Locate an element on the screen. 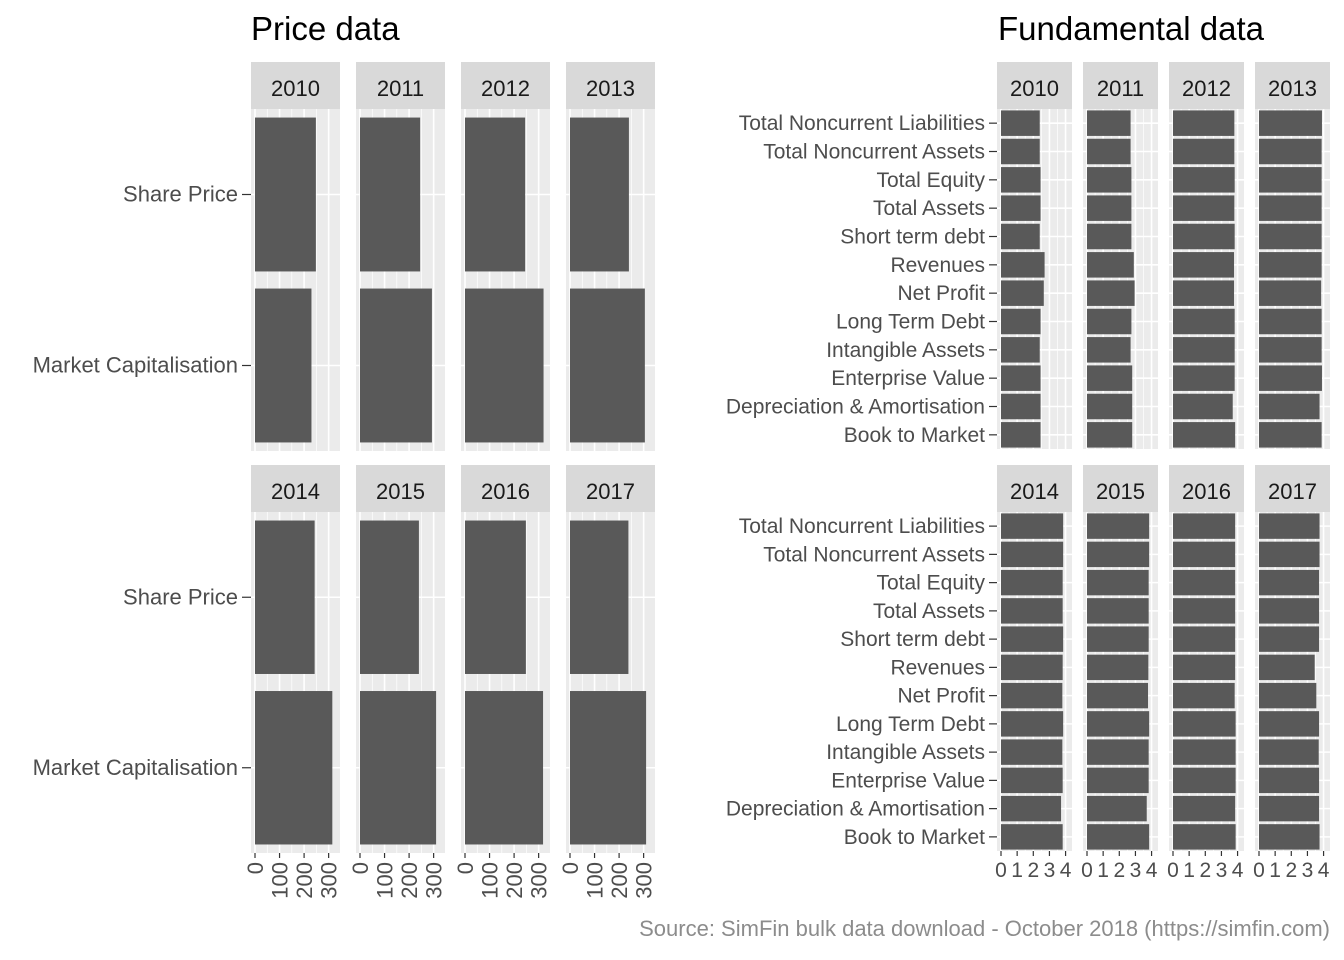 This screenshot has height=960, width=1344. fund-category-label-1-7: Long Term Debt is located at coordinates (910, 724).